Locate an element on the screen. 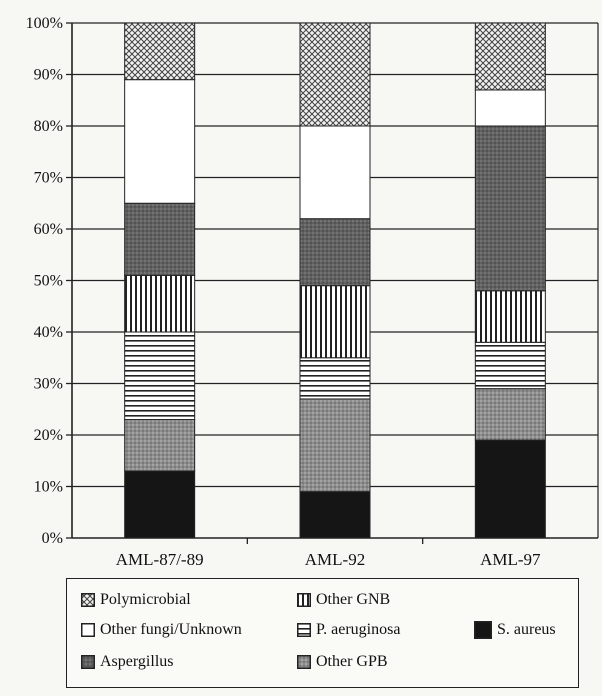 The height and width of the screenshot is (696, 602). legend-item: S. aureus is located at coordinates (515, 630).